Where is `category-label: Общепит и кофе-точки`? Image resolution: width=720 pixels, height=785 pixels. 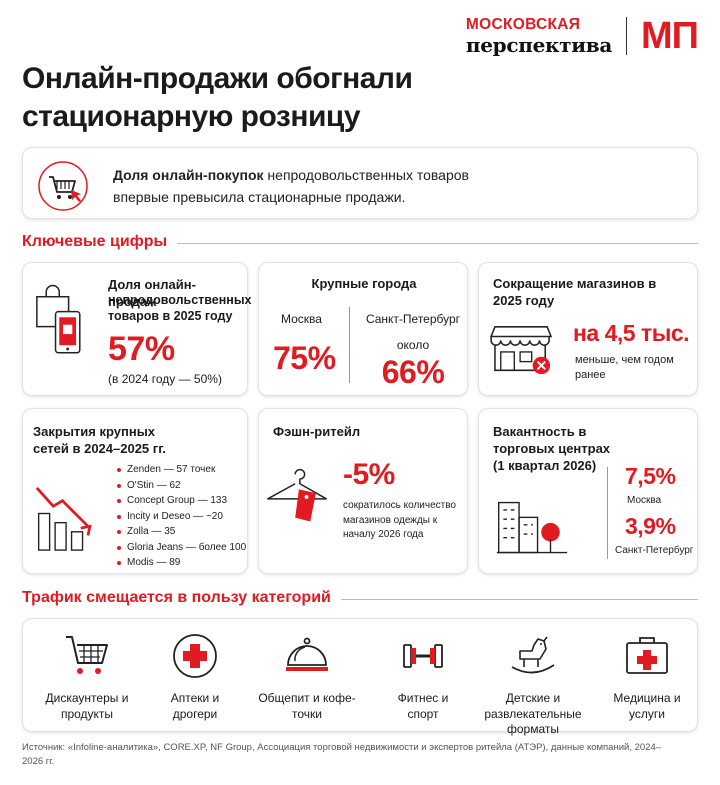 category-label: Общепит и кофе-точки is located at coordinates (307, 706).